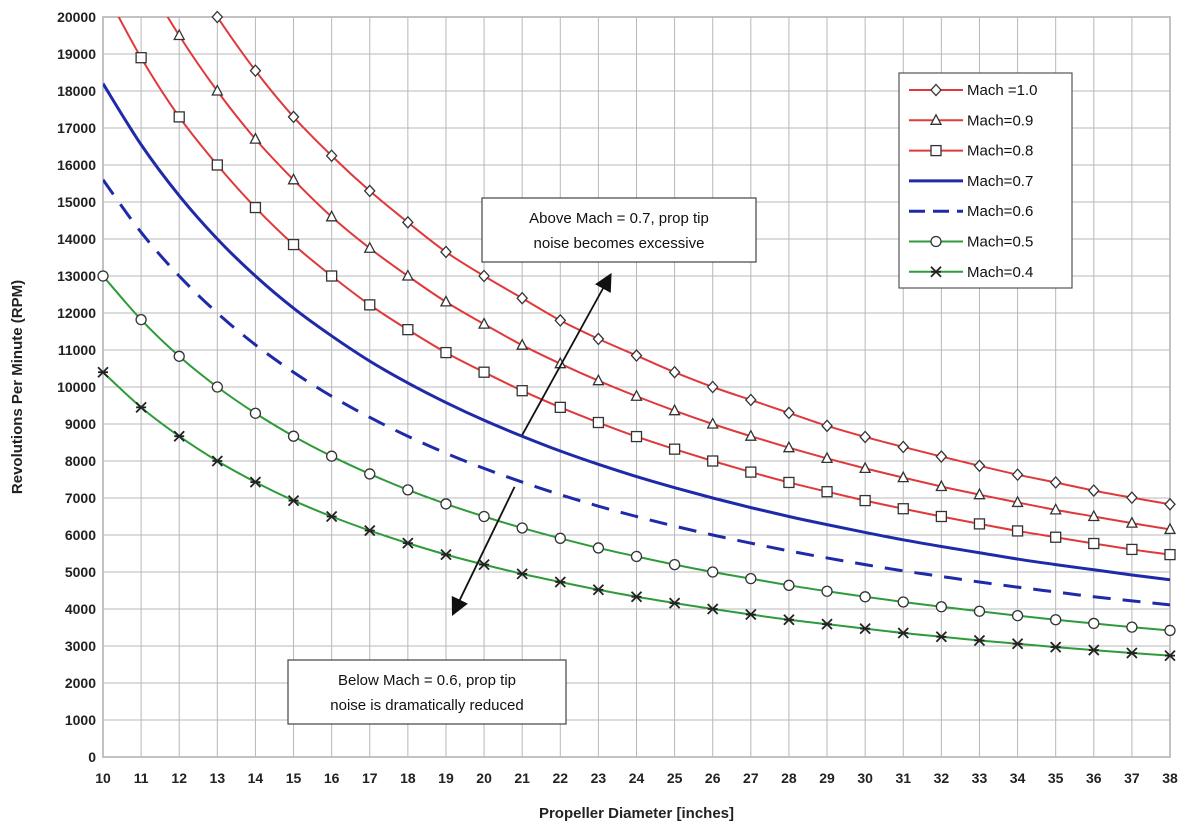  Describe the element at coordinates (446, 778) in the screenshot. I see `x-tick-label-9: 19` at that location.